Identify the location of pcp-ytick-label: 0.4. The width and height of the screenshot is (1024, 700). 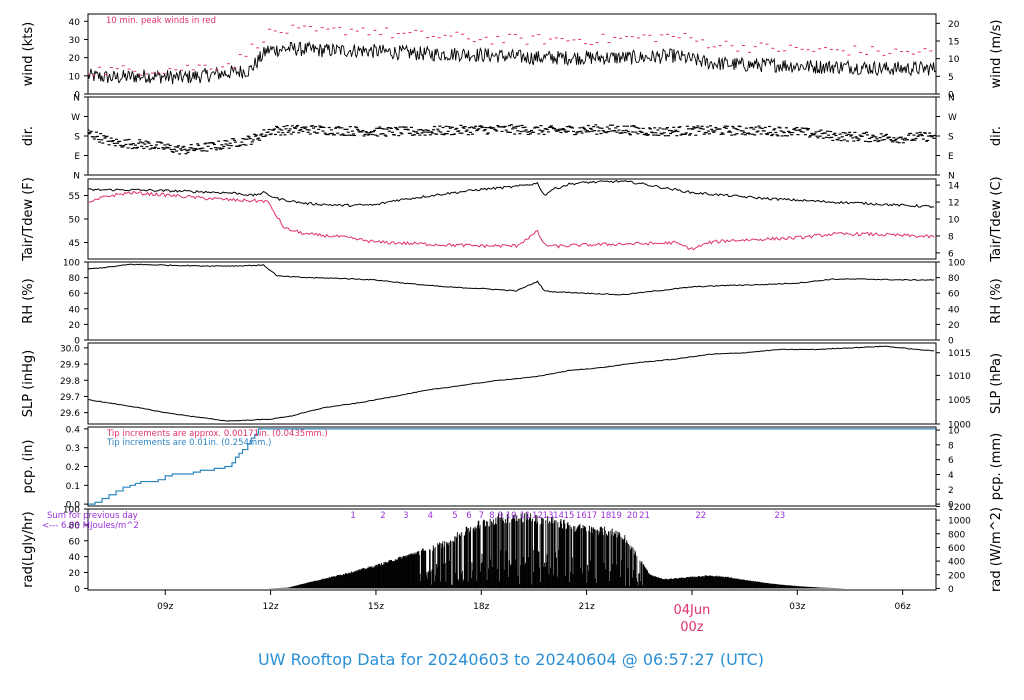
(73, 430).